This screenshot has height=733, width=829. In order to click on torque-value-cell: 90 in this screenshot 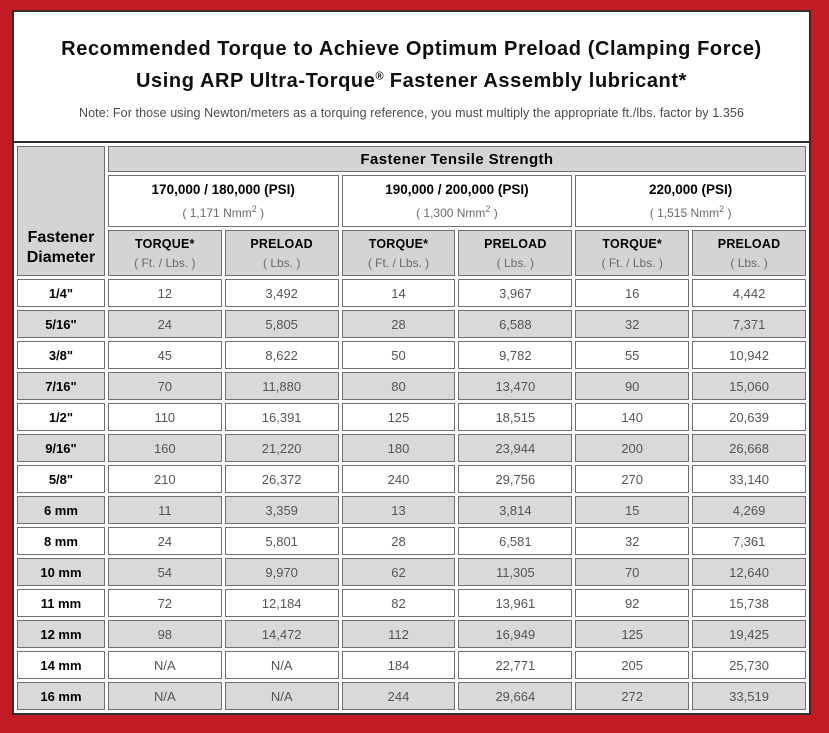, I will do `click(632, 386)`.